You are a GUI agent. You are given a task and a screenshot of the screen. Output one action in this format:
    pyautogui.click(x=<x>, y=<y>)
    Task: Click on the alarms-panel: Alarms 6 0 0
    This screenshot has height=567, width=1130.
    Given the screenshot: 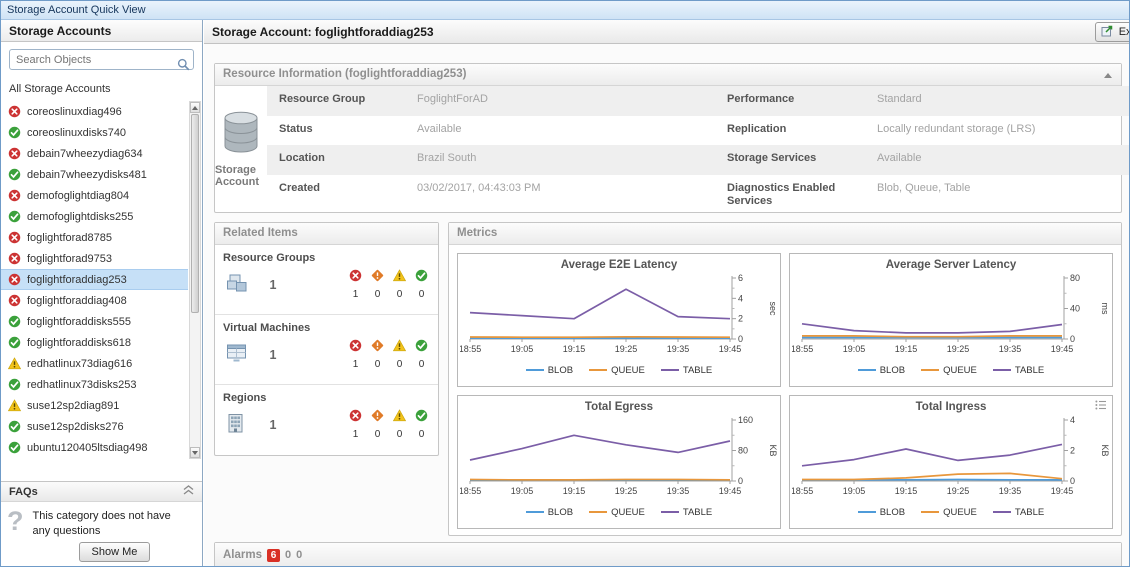 What is the action you would take?
    pyautogui.click(x=668, y=554)
    